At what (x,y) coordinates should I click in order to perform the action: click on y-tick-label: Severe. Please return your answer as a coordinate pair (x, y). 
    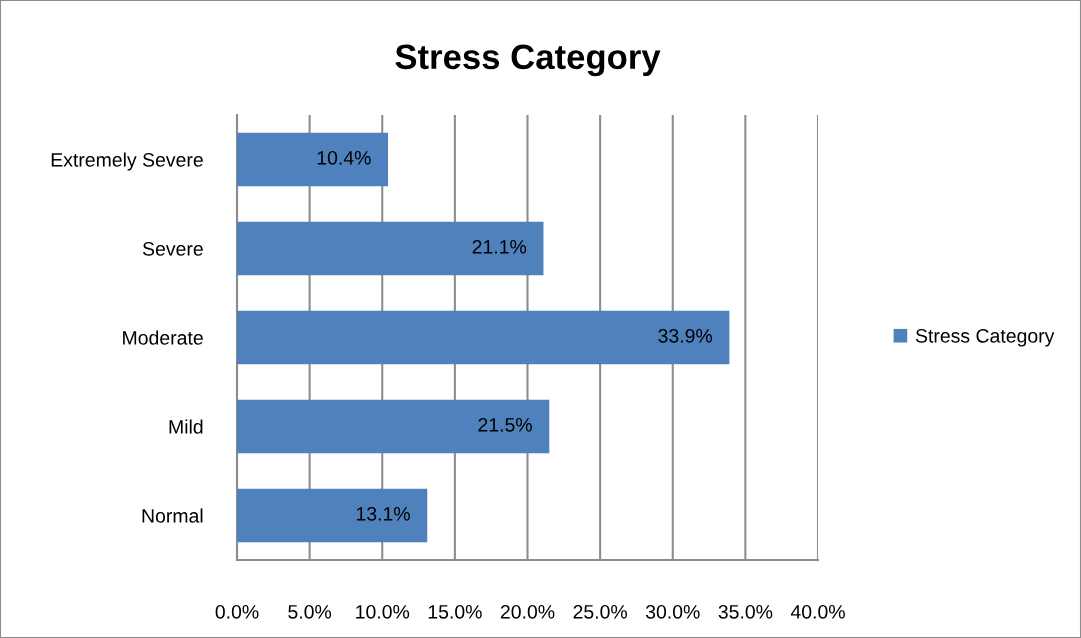
    Looking at the image, I should click on (172, 248).